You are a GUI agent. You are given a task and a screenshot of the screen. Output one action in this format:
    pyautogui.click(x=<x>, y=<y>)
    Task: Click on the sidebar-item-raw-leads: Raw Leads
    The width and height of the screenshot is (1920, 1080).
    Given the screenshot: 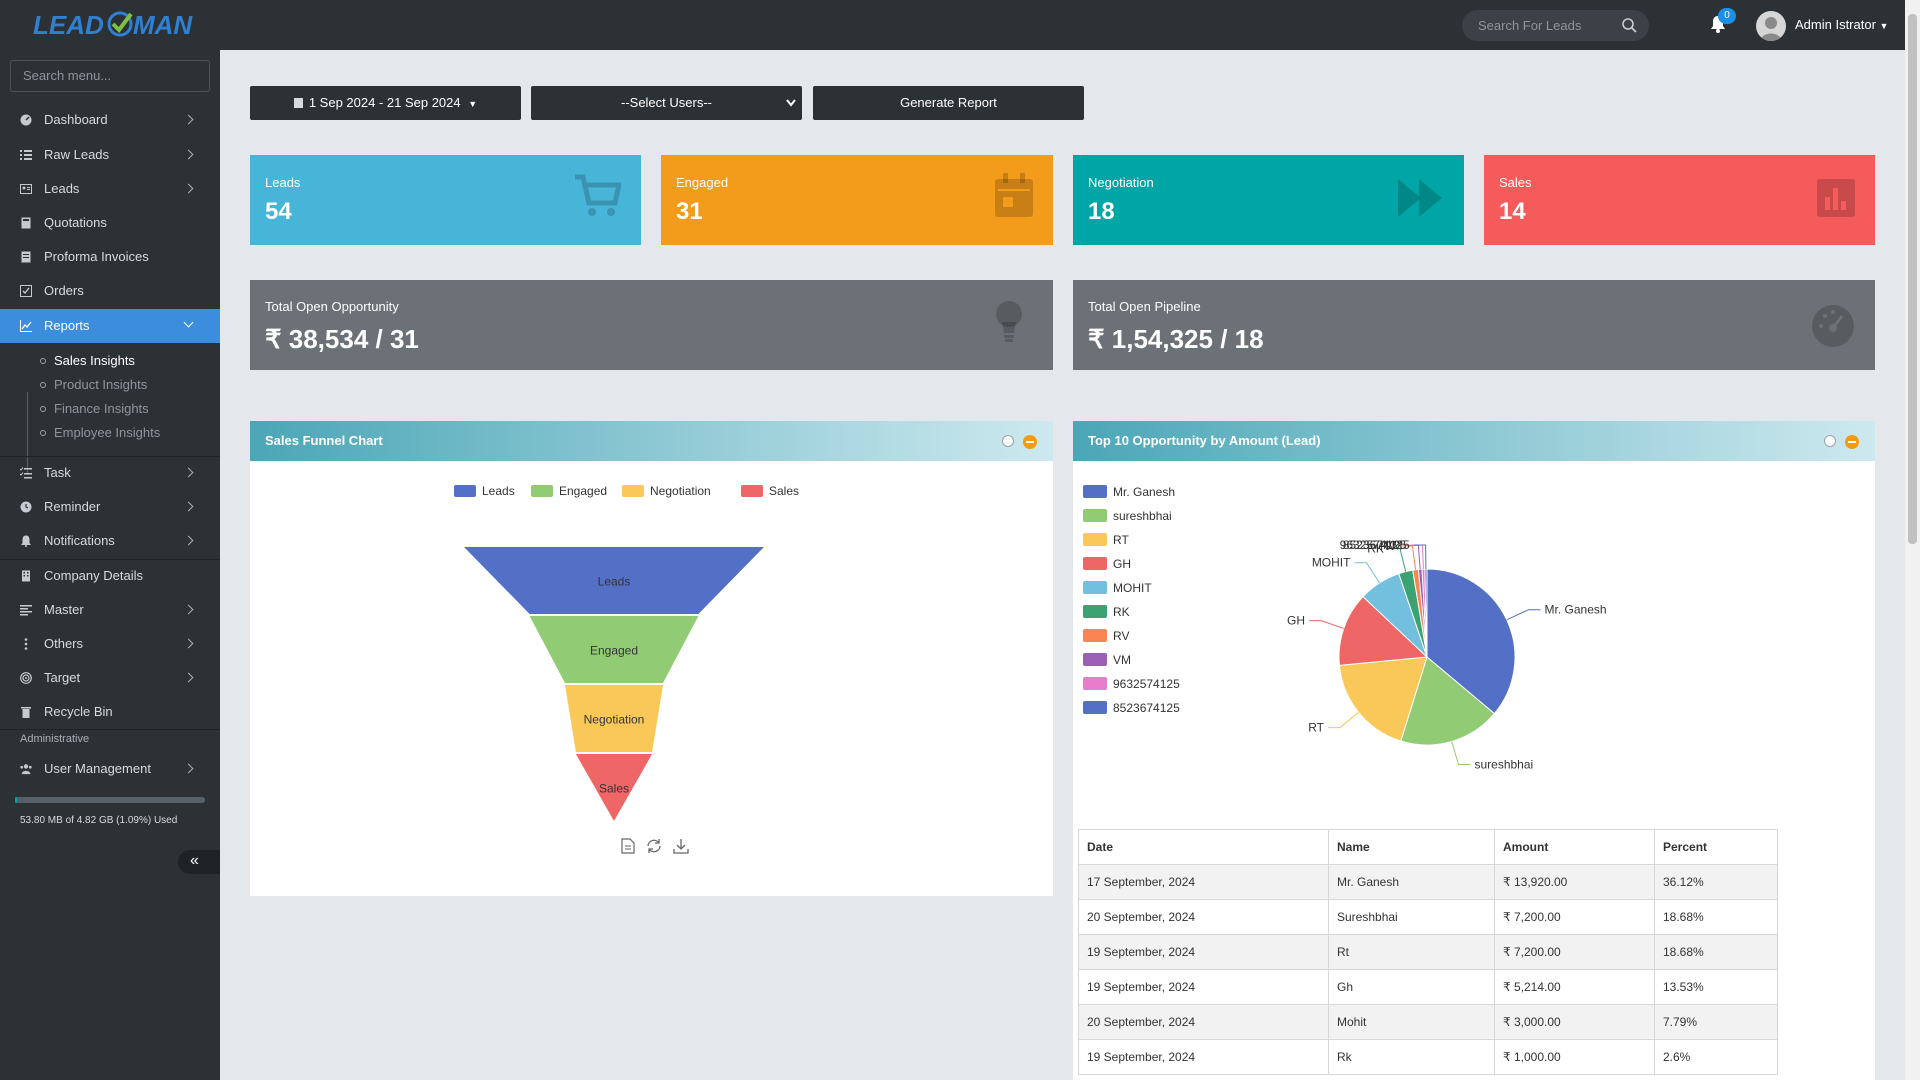 What is the action you would take?
    pyautogui.click(x=110, y=155)
    